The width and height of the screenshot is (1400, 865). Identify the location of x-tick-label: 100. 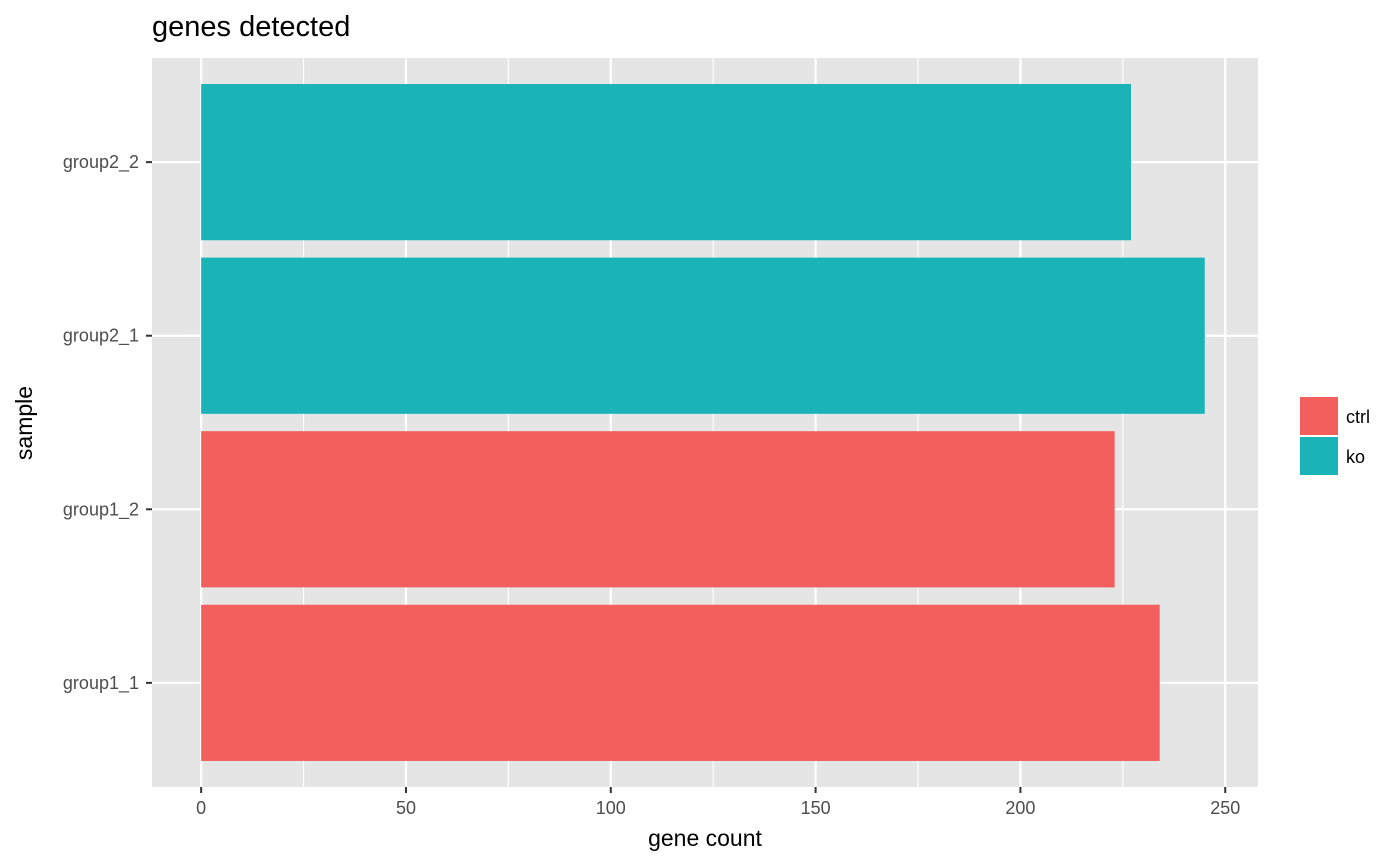
(611, 808).